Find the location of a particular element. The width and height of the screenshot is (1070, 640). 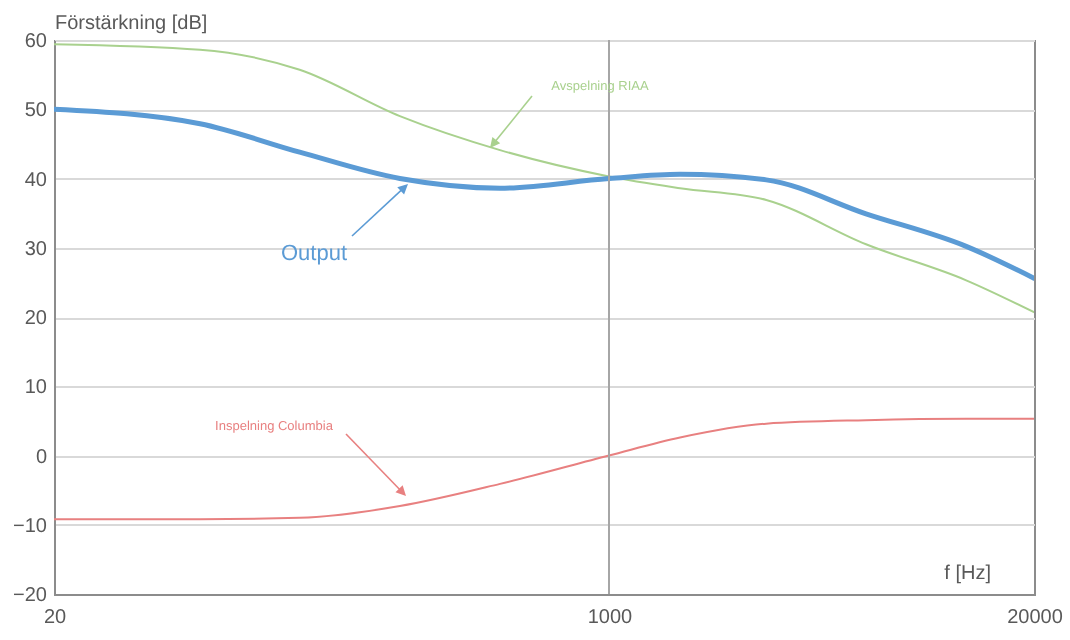

y-axis-title: Förstärkning [dB] is located at coordinates (131, 24).